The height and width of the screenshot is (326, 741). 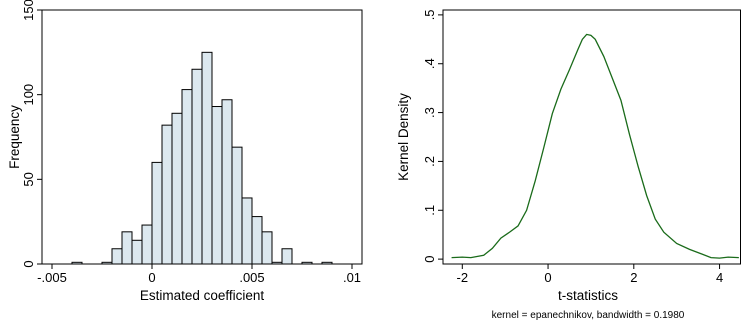 What do you see at coordinates (429, 63) in the screenshot?
I see `kernel-density-y-tick-label: .4` at bounding box center [429, 63].